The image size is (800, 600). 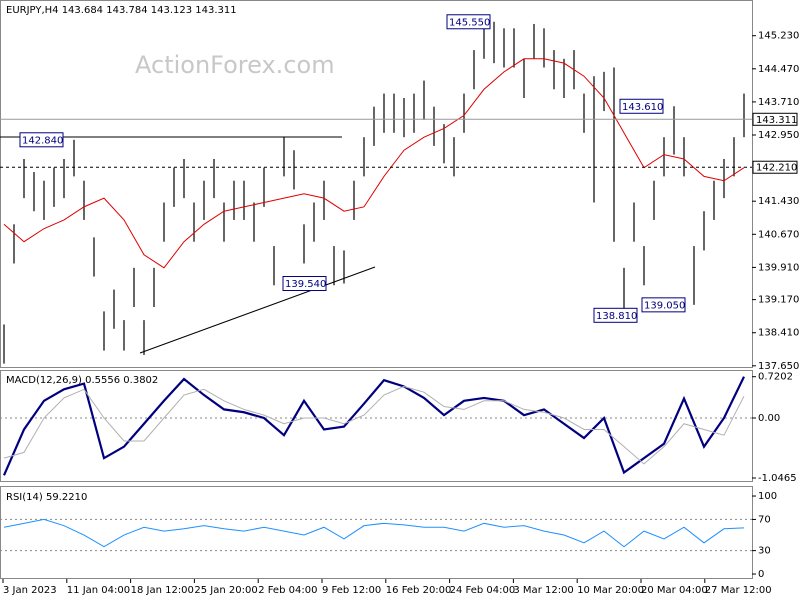 What do you see at coordinates (225, 590) in the screenshot?
I see `x-tick-label: 25 Jan 20:00` at bounding box center [225, 590].